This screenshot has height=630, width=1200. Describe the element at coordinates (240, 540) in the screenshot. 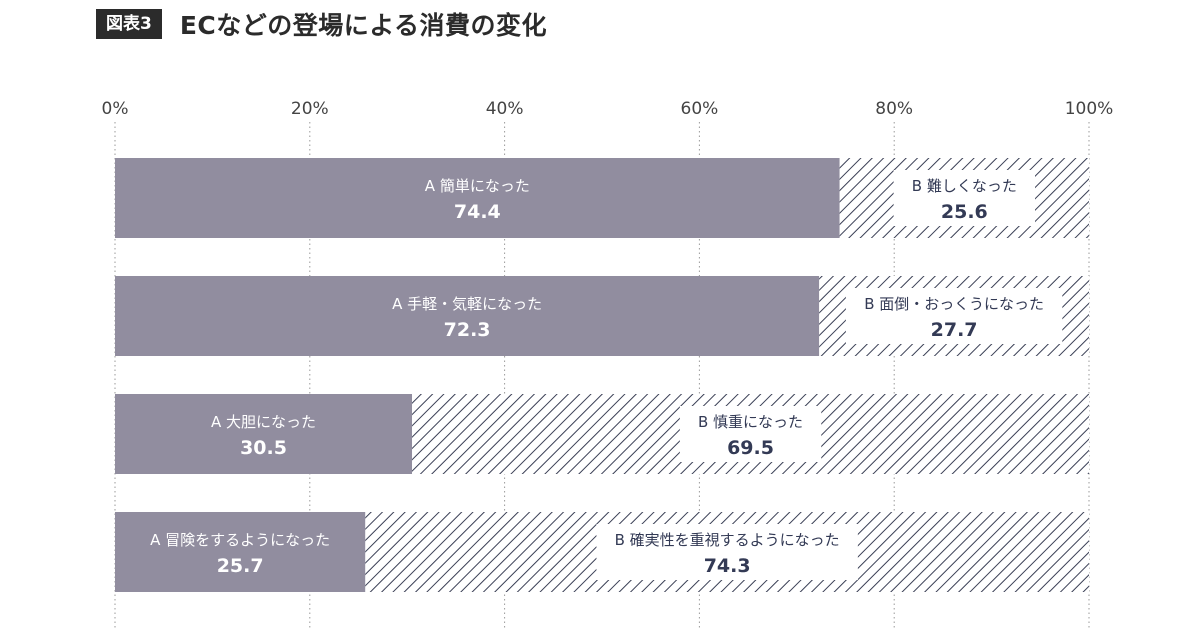

I see `bar-label-a: A 冒険をするようになった` at that location.